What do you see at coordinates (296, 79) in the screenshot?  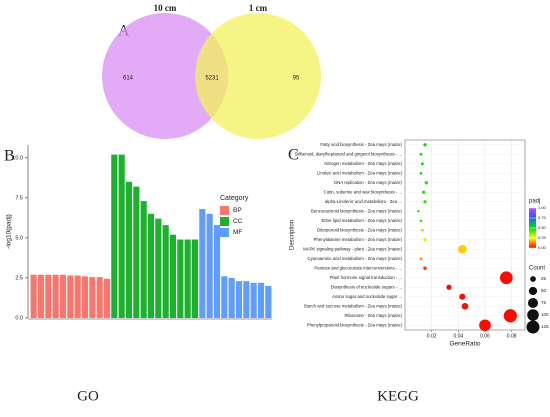 I see `count-label: 95` at bounding box center [296, 79].